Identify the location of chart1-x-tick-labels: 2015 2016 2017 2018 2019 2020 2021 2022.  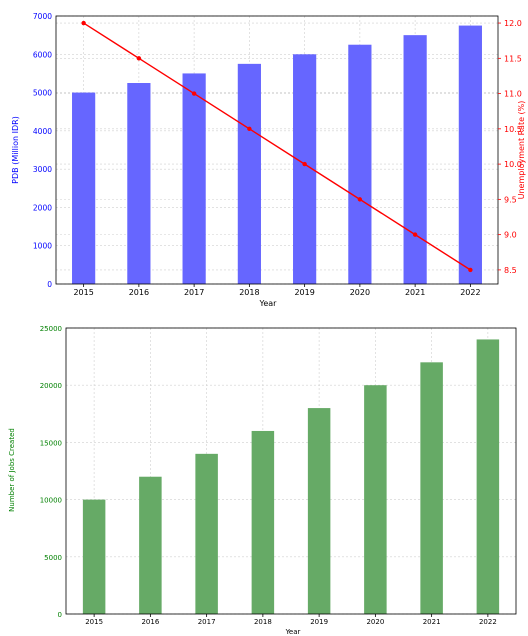
(277, 290).